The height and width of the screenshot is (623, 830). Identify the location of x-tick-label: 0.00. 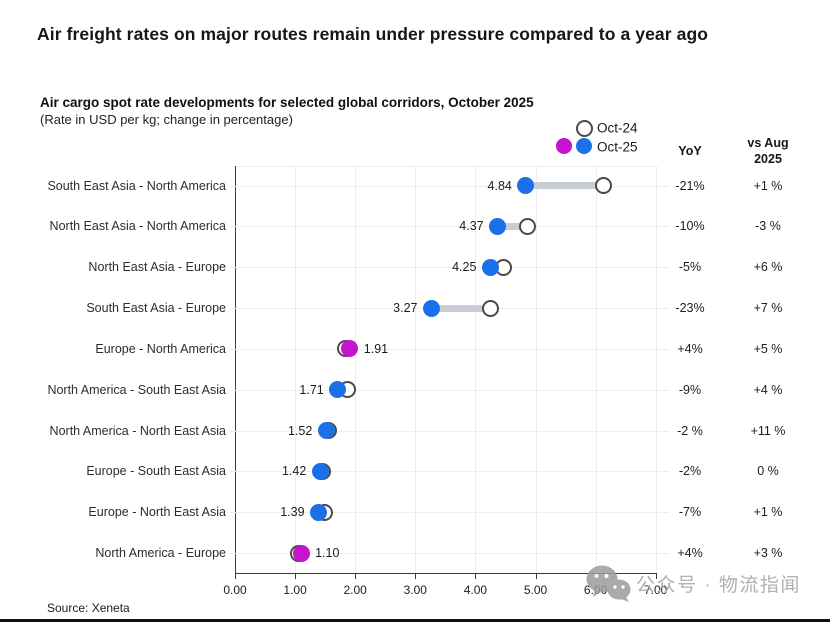
(235, 590).